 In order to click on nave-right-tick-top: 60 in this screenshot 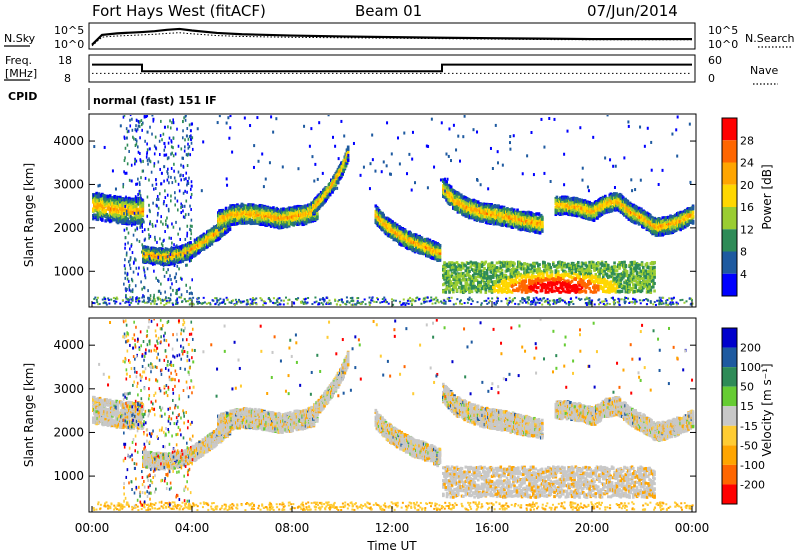, I will do `click(715, 60)`.